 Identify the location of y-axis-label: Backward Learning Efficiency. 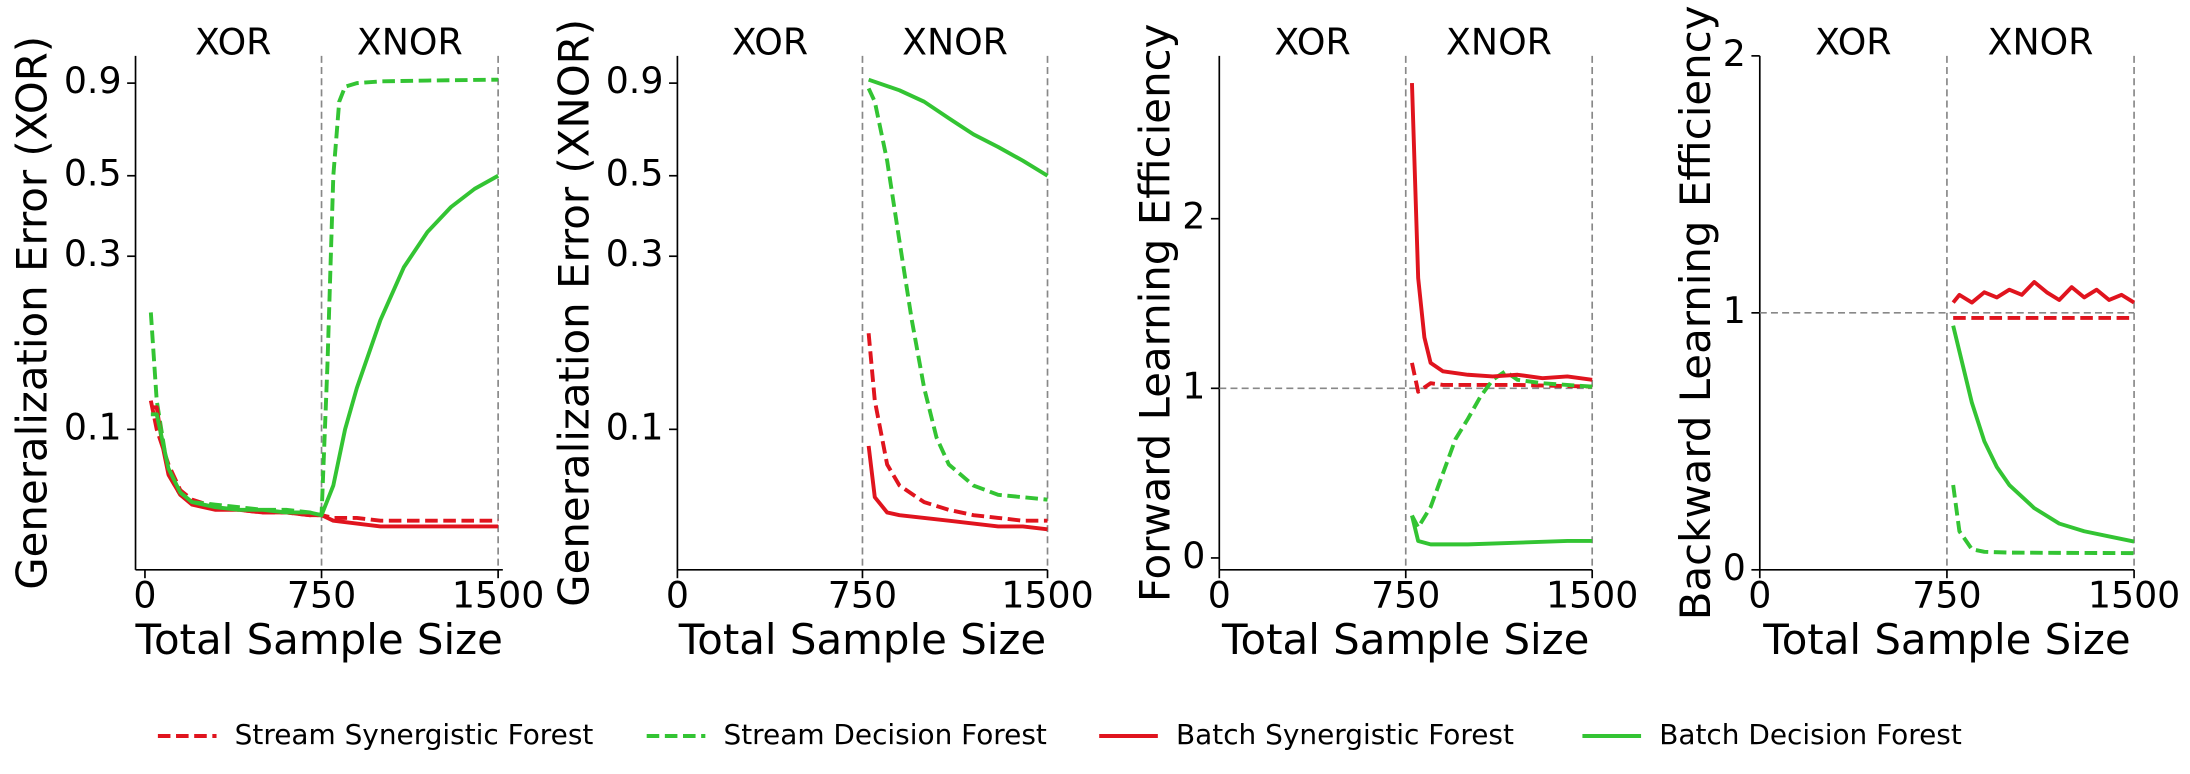
(1695, 312).